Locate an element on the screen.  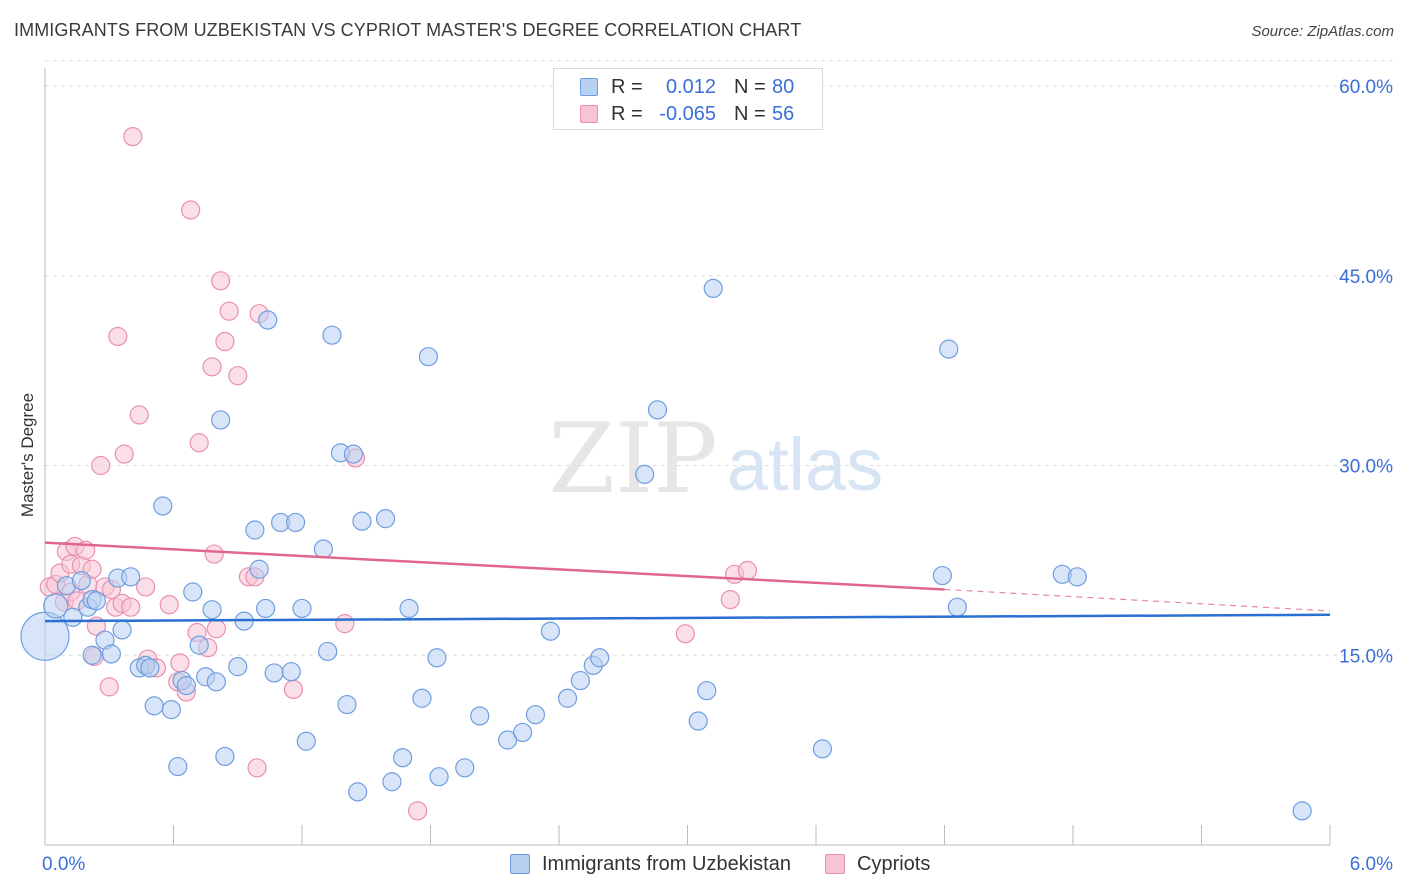
trend-line-uzbekistan is located at coordinates (687, 618).